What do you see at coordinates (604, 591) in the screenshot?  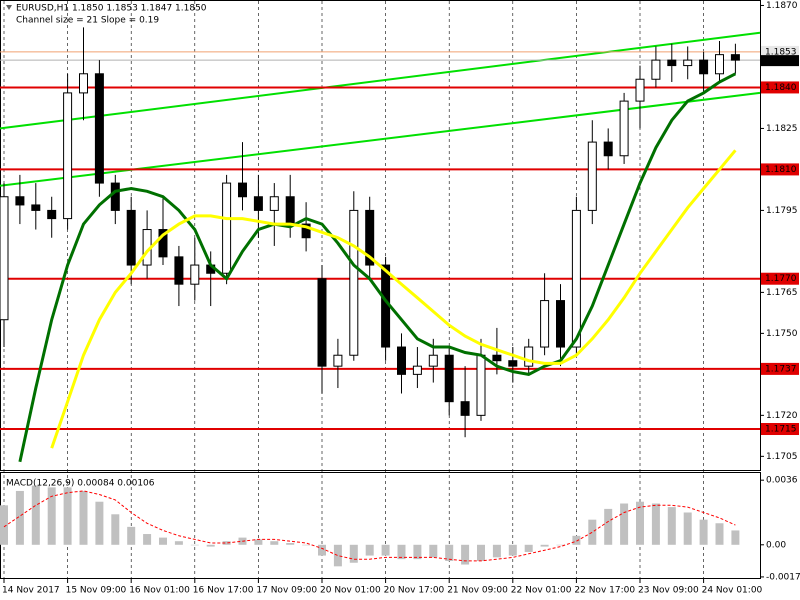 I see `x-tick-label: 22 Nov 17:00` at bounding box center [604, 591].